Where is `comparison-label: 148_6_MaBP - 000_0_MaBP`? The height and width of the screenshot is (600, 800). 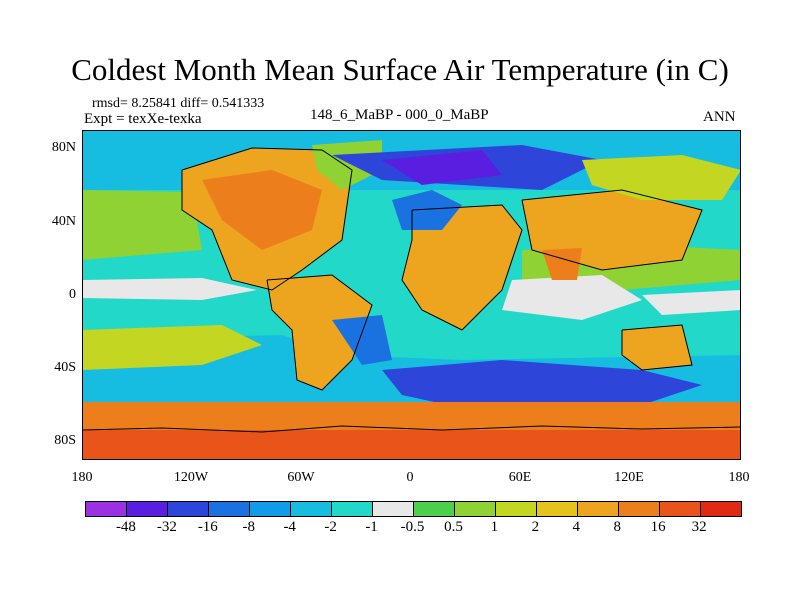 comparison-label: 148_6_MaBP - 000_0_MaBP is located at coordinates (399, 115).